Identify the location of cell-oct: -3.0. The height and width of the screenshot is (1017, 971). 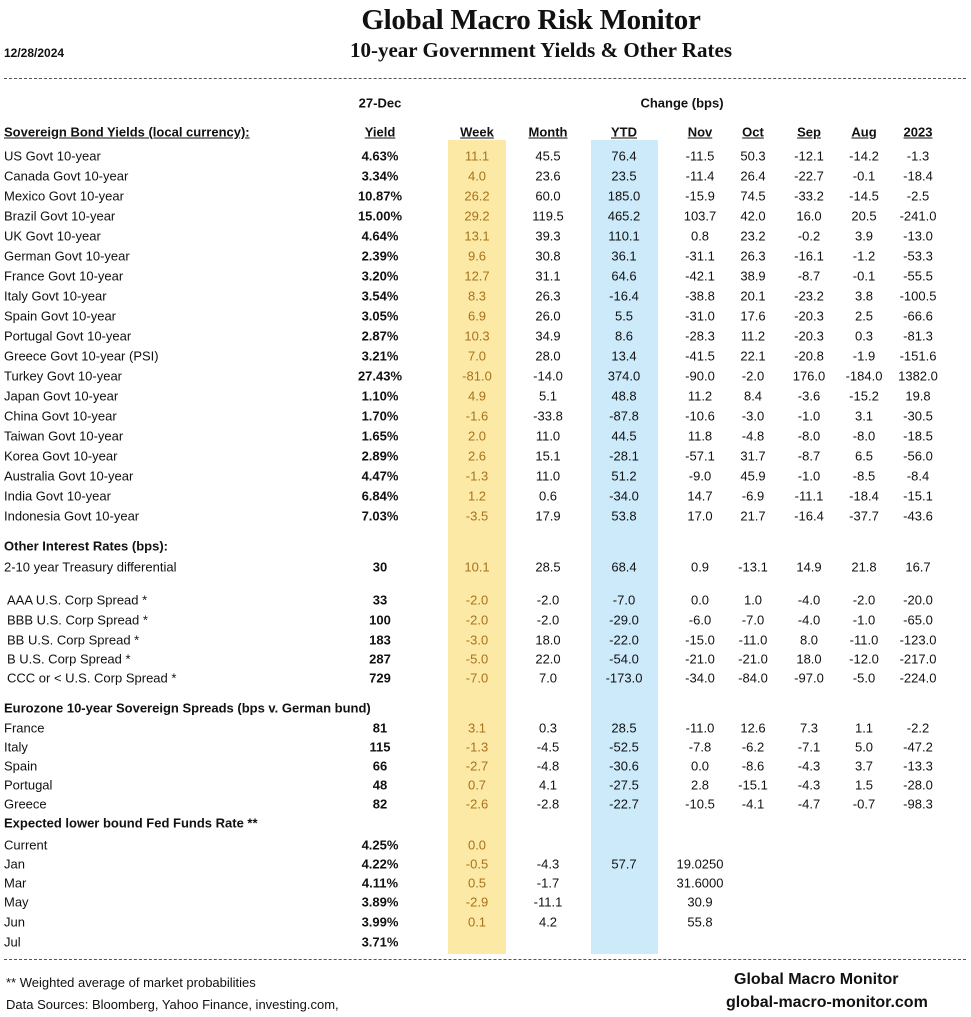
(753, 416).